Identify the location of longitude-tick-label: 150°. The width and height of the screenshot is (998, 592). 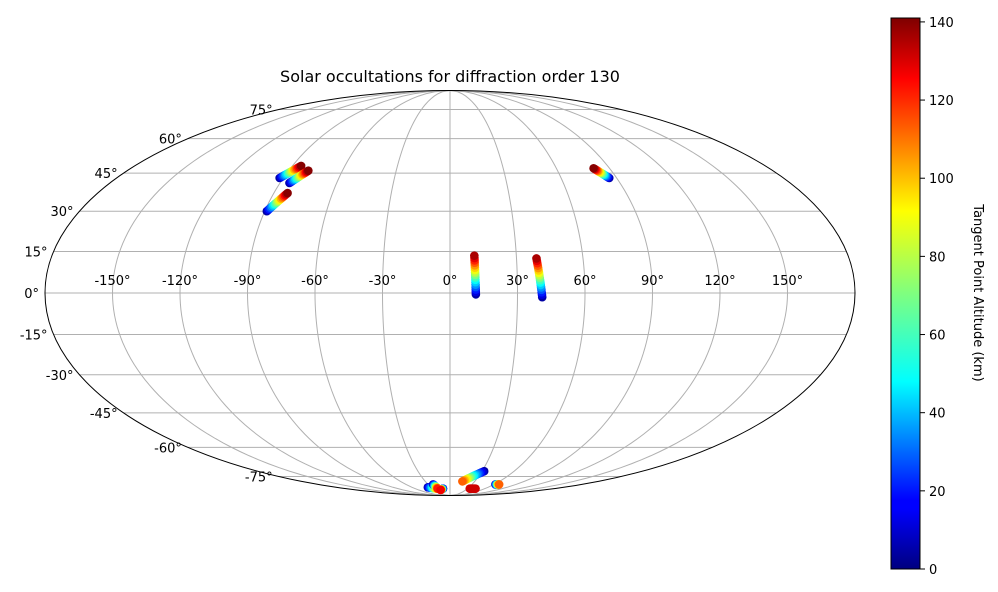
(787, 281).